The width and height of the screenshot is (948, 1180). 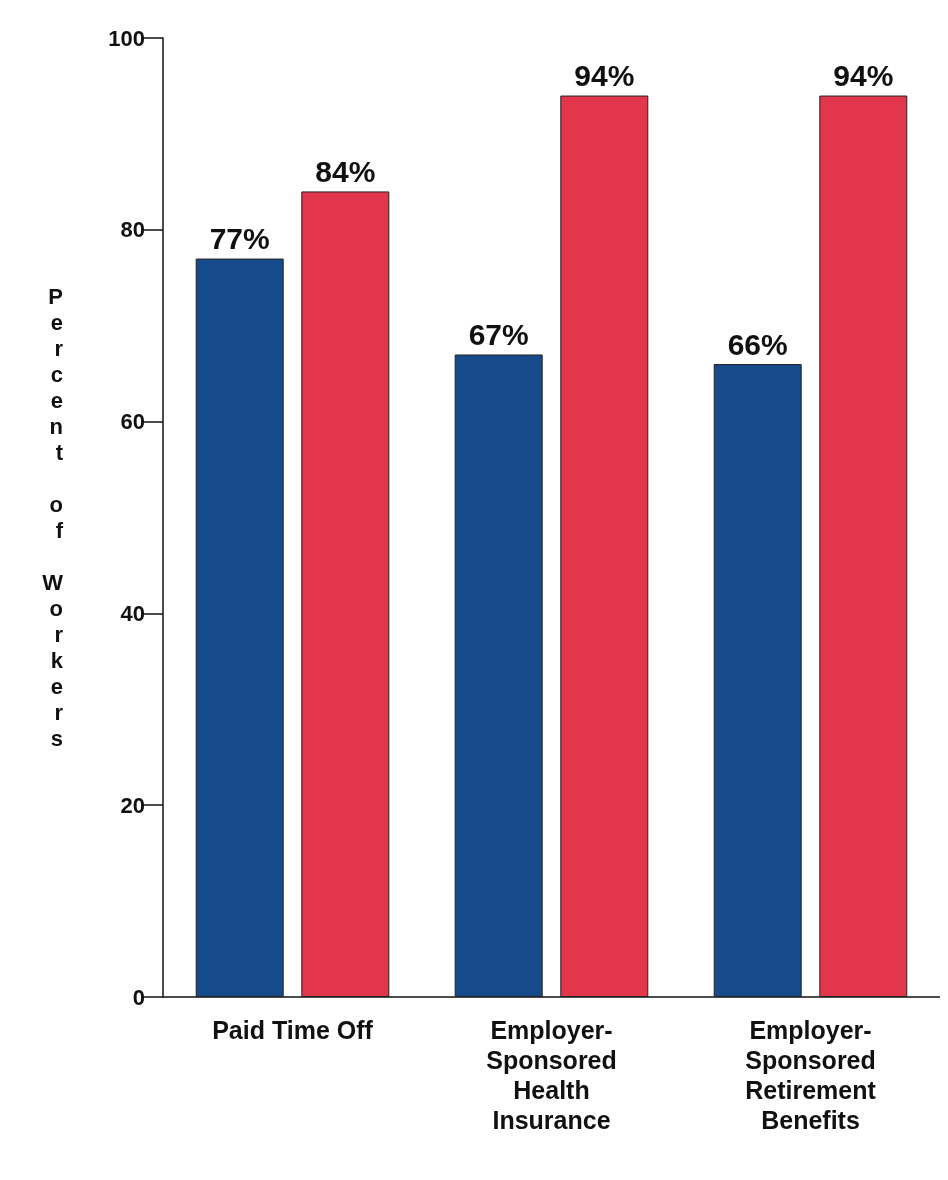 What do you see at coordinates (132, 422) in the screenshot?
I see `y-tick-label: 60` at bounding box center [132, 422].